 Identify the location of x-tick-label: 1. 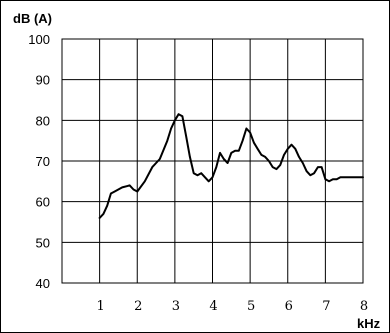
(100, 306).